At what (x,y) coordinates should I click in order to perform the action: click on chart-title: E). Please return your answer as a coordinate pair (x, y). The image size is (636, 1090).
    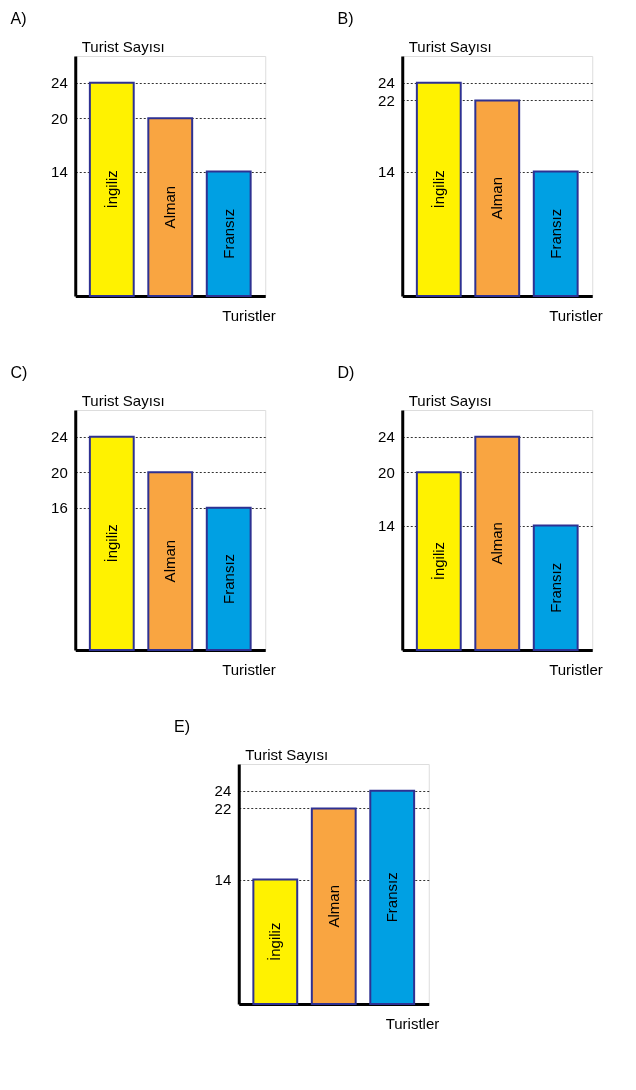
    Looking at the image, I should click on (182, 726).